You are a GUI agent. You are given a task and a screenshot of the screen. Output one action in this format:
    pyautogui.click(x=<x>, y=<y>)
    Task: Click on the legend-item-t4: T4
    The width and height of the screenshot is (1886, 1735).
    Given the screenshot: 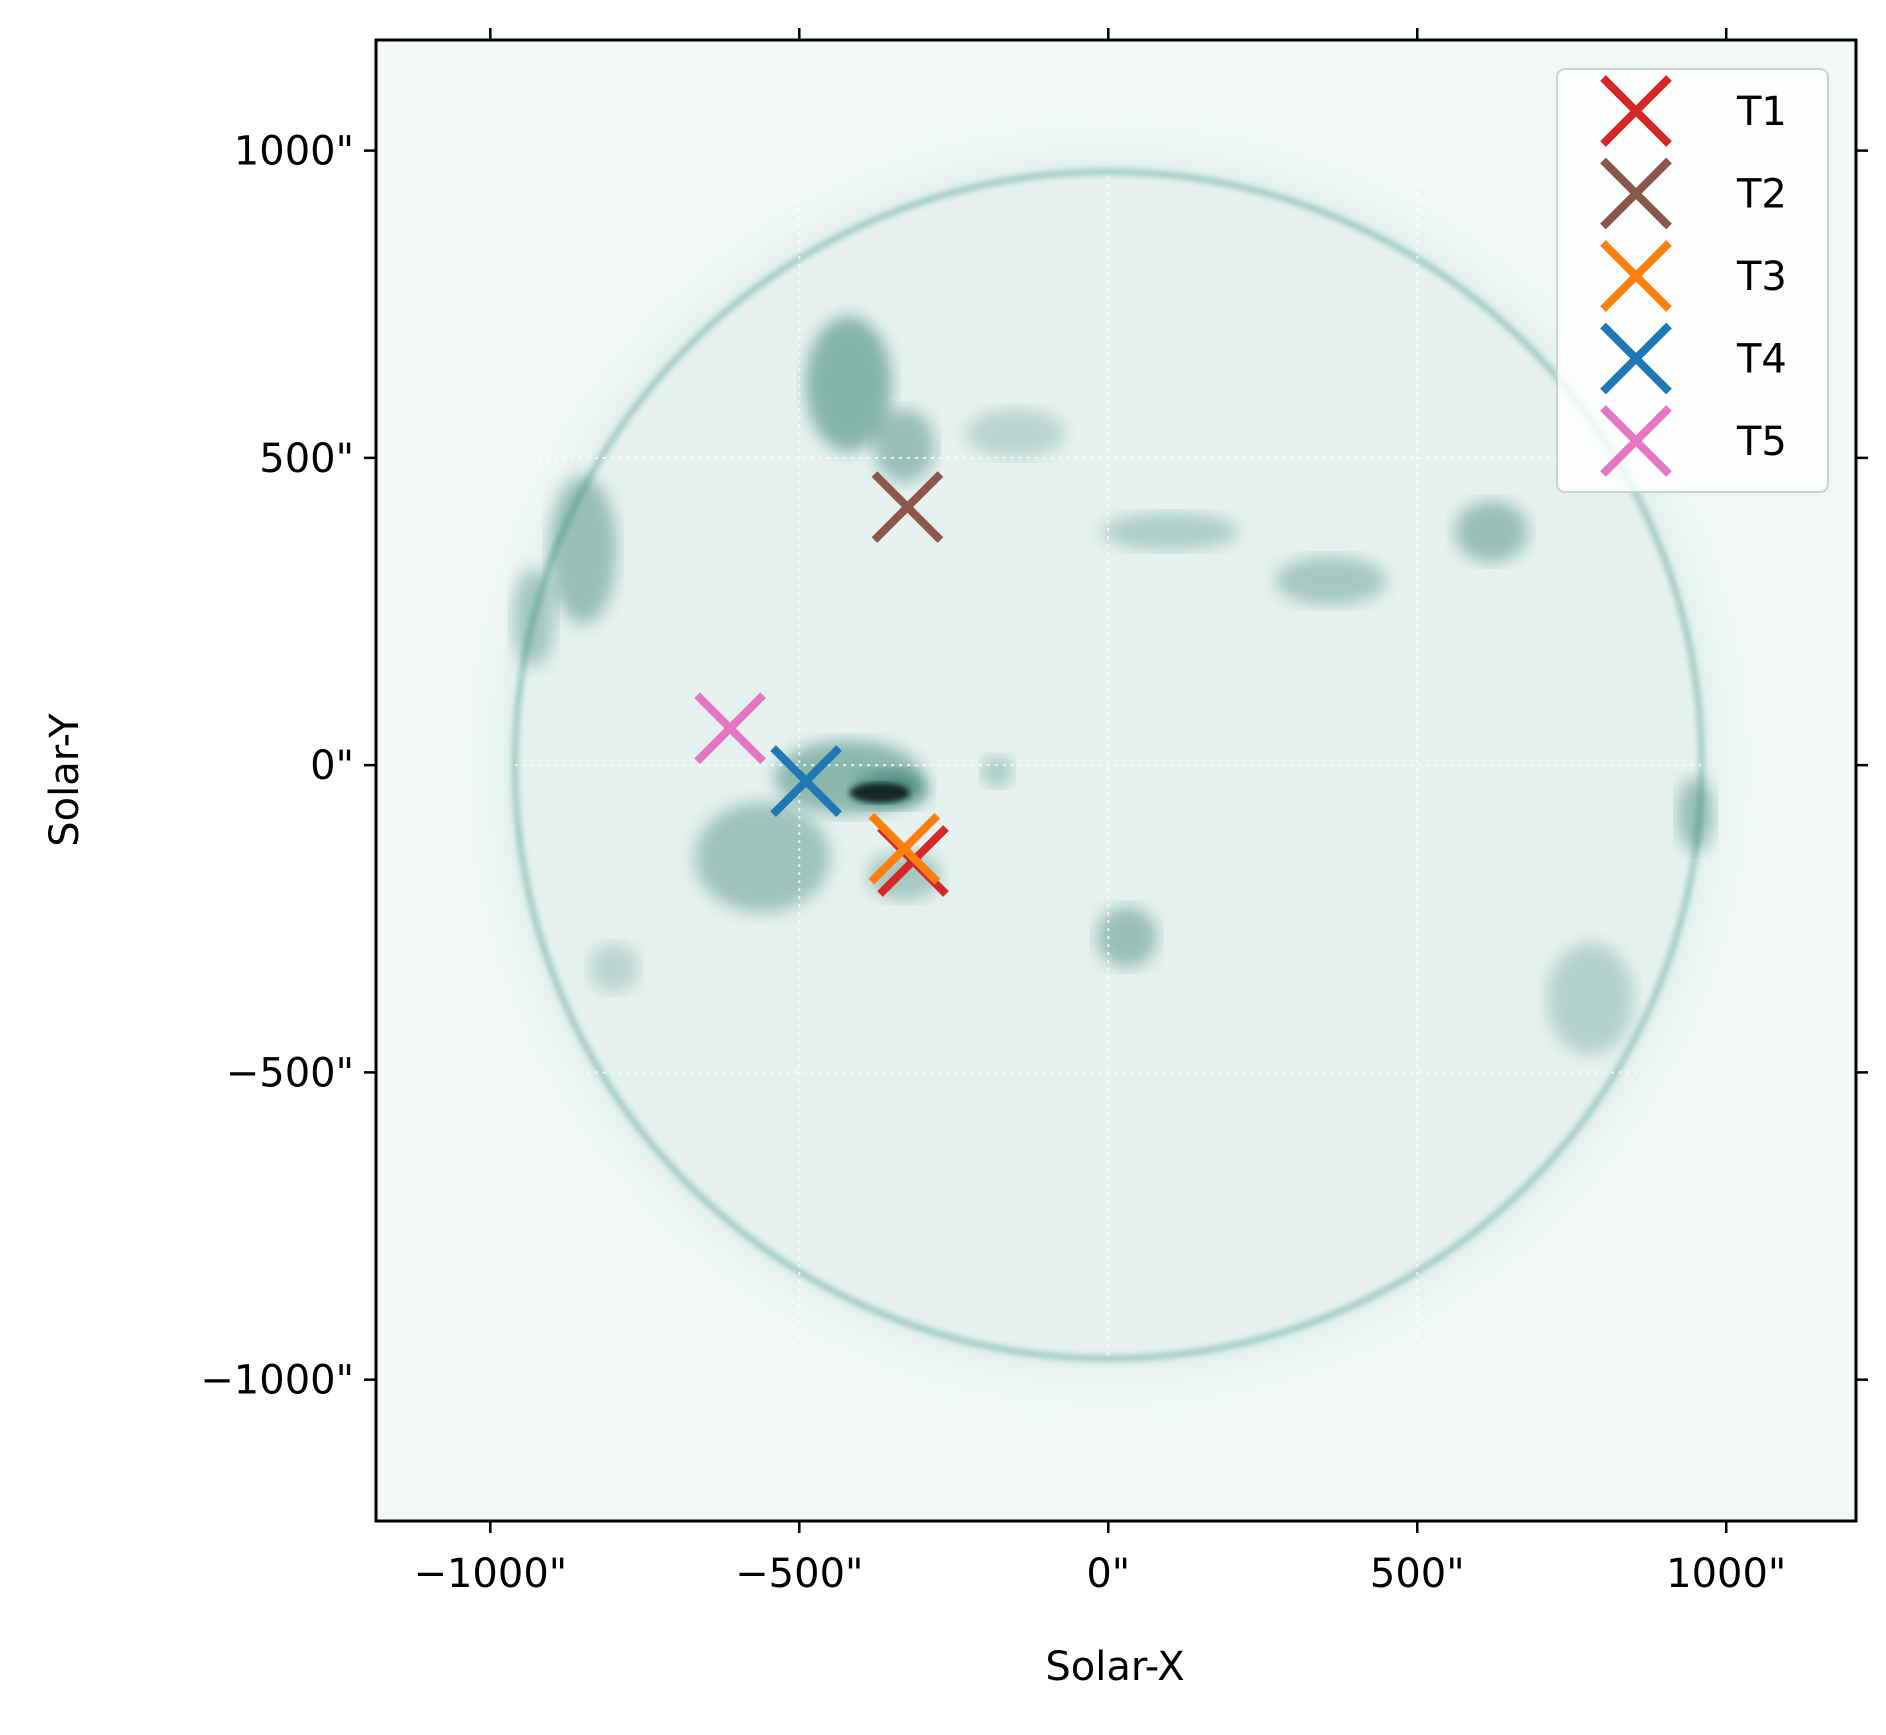 What is the action you would take?
    pyautogui.click(x=1693, y=358)
    